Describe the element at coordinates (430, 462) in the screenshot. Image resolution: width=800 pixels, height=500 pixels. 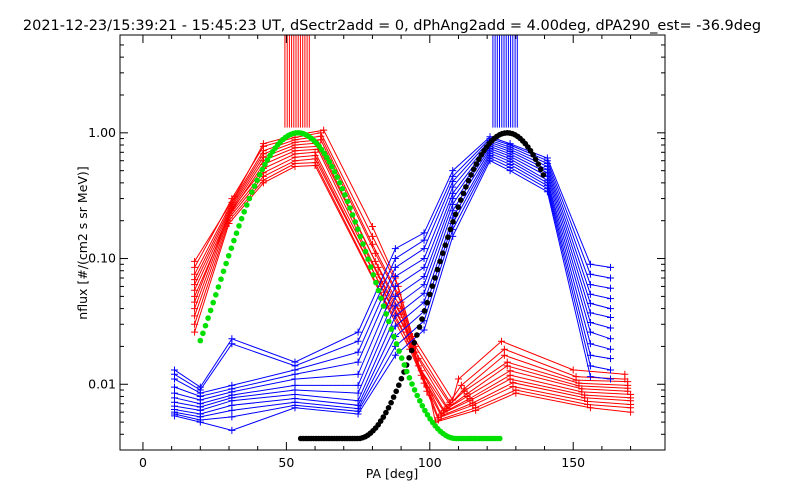
I see `x-tick-label-2: 100` at that location.